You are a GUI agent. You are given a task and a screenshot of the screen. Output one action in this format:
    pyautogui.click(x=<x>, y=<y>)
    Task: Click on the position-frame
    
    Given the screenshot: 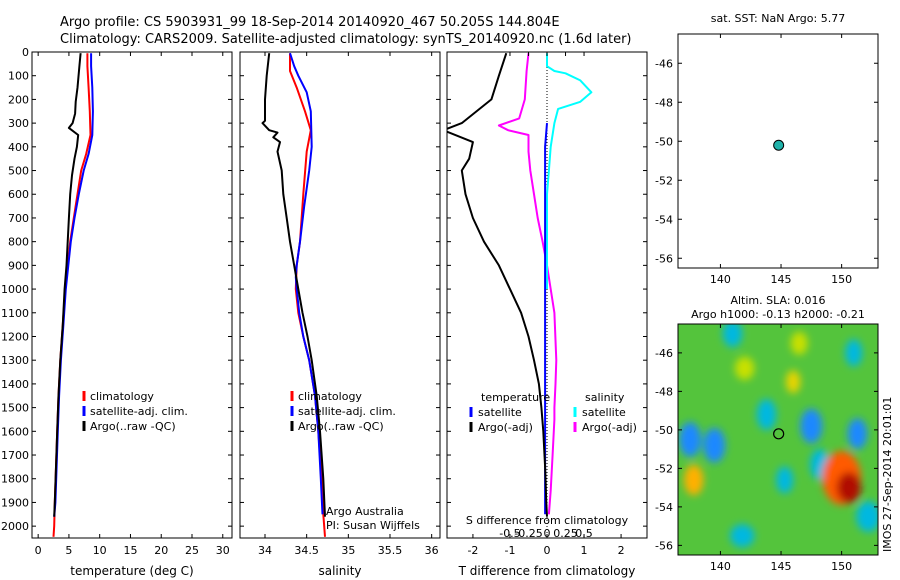 What is the action you would take?
    pyautogui.click(x=778, y=151)
    